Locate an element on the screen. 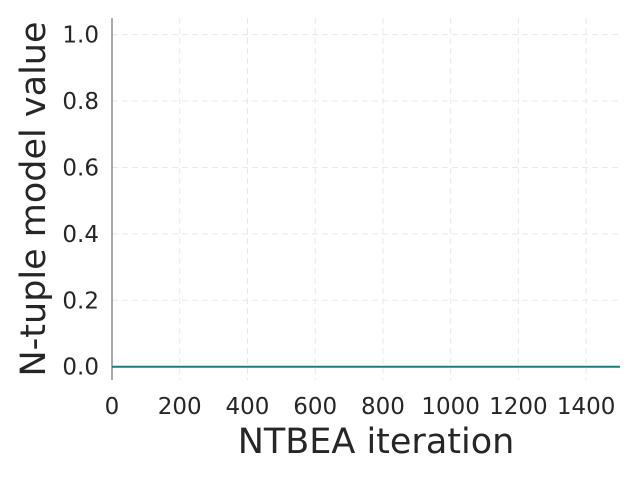  x-tick-label-6: 1200 is located at coordinates (518, 407).